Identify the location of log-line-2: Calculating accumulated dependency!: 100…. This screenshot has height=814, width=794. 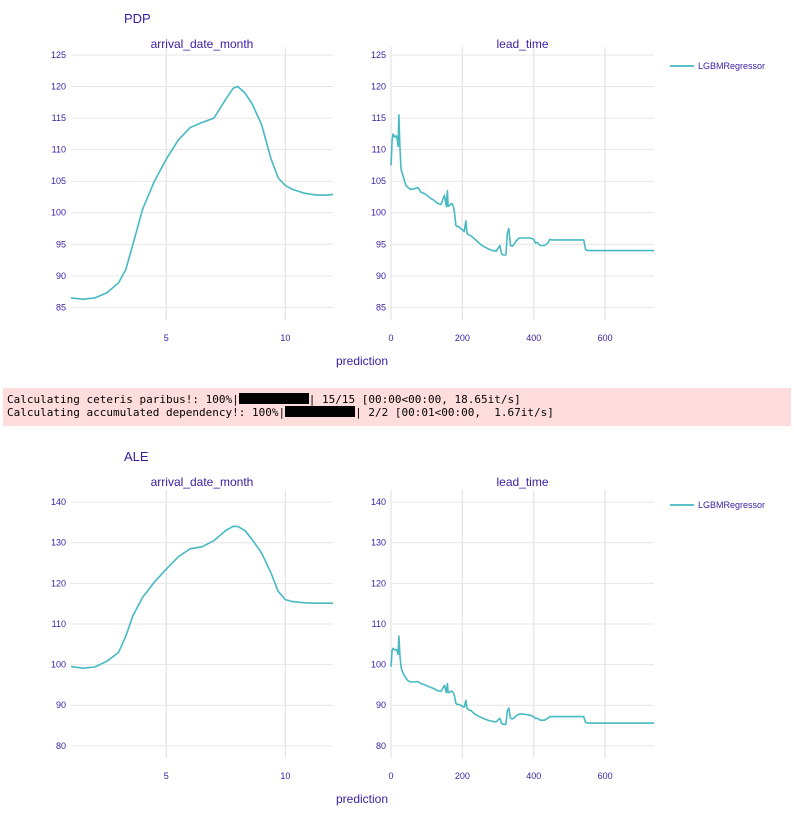
(397, 412).